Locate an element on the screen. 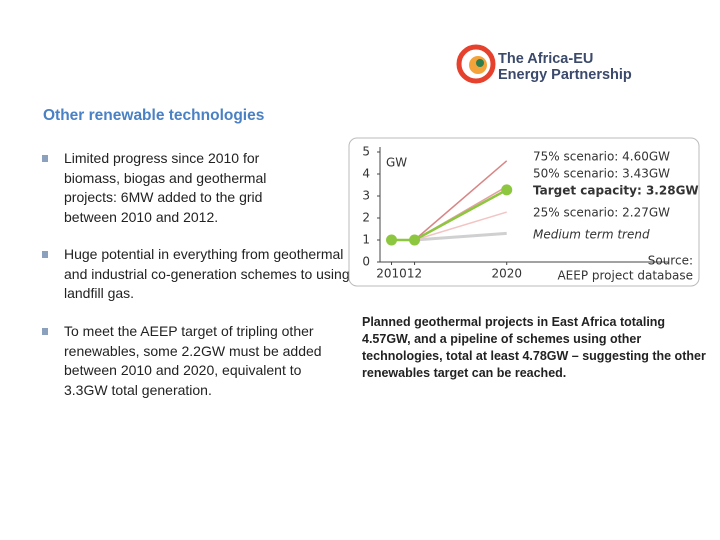 The height and width of the screenshot is (540, 720). x-tick-label: 2020 is located at coordinates (506, 274).